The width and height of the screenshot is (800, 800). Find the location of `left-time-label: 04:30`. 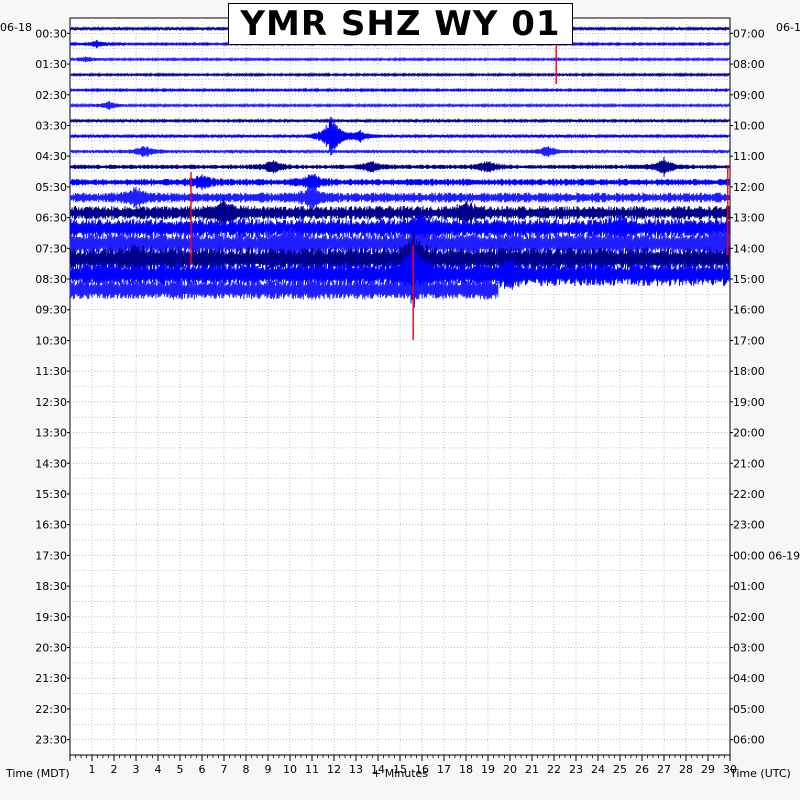

left-time-label: 04:30 is located at coordinates (51, 156).